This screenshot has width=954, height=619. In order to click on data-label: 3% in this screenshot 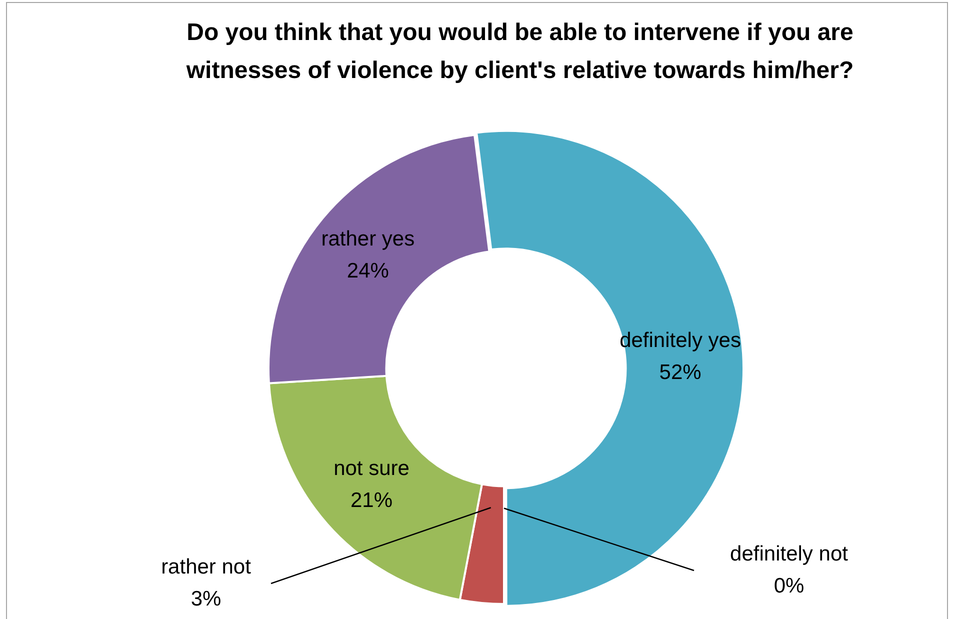, I will do `click(206, 598)`.